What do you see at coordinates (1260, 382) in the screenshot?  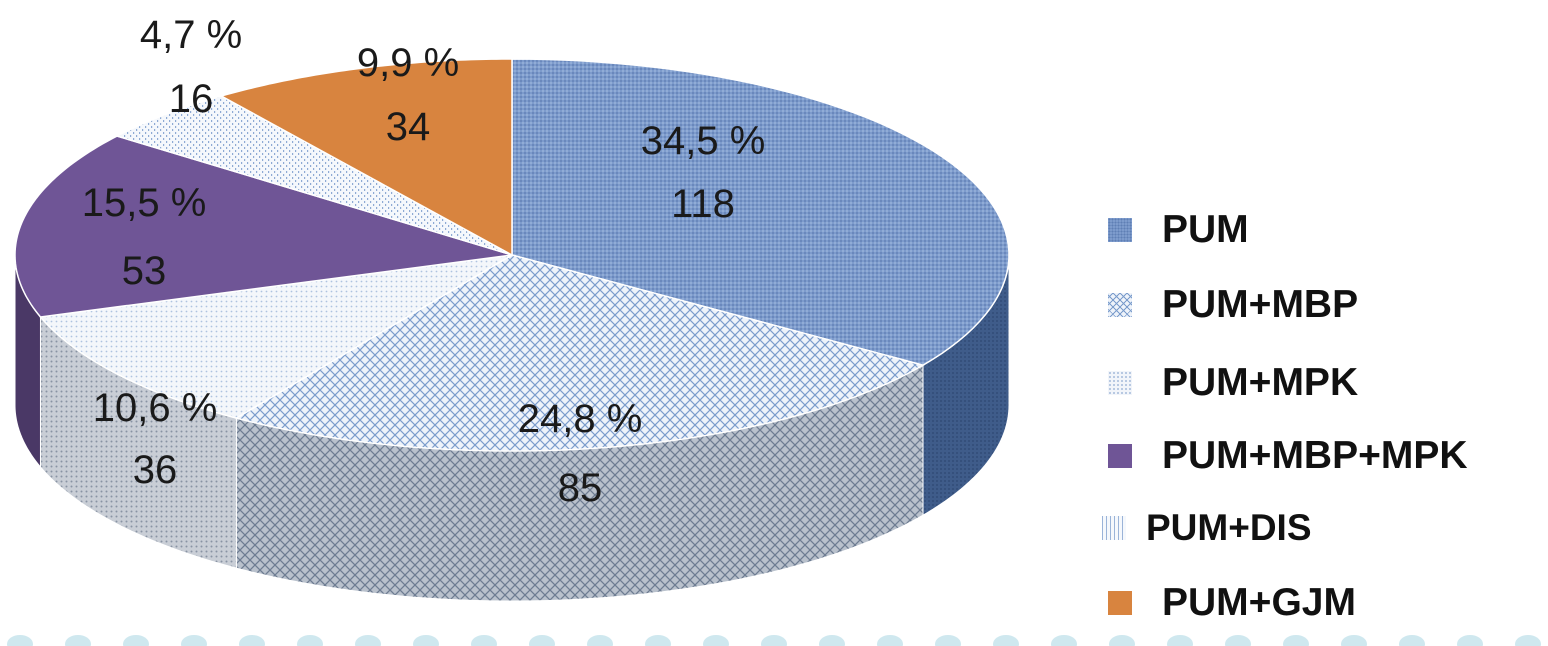 I see `legend-label: PUM+MPK` at bounding box center [1260, 382].